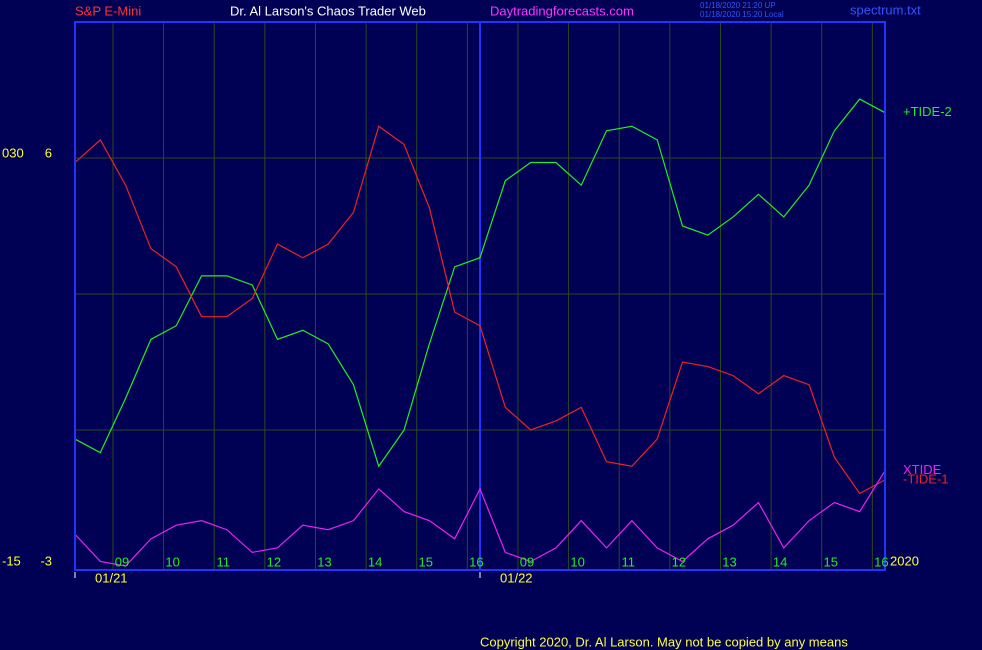  I want to click on y-tick-label: 6, so click(48, 152).